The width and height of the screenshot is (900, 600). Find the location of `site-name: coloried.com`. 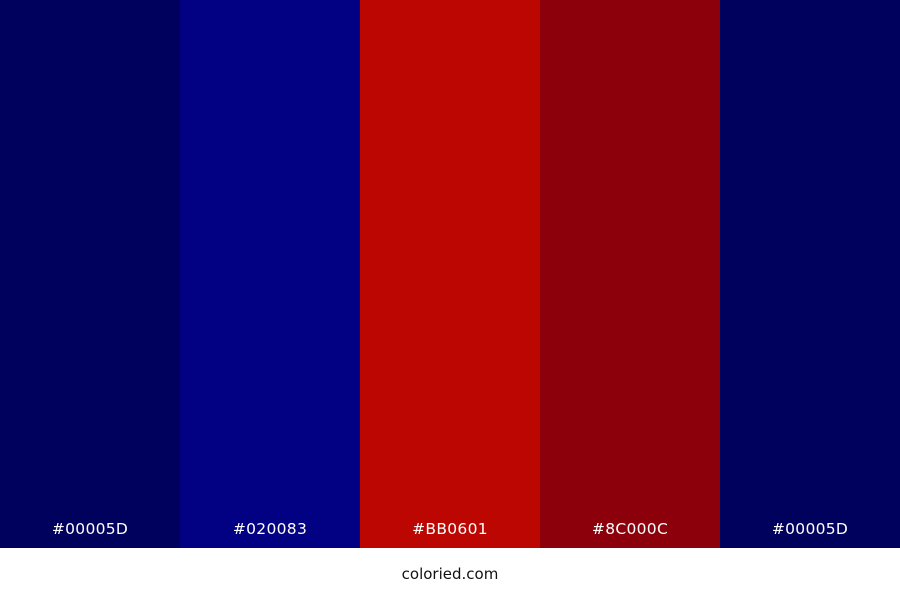

site-name: coloried.com is located at coordinates (450, 573).